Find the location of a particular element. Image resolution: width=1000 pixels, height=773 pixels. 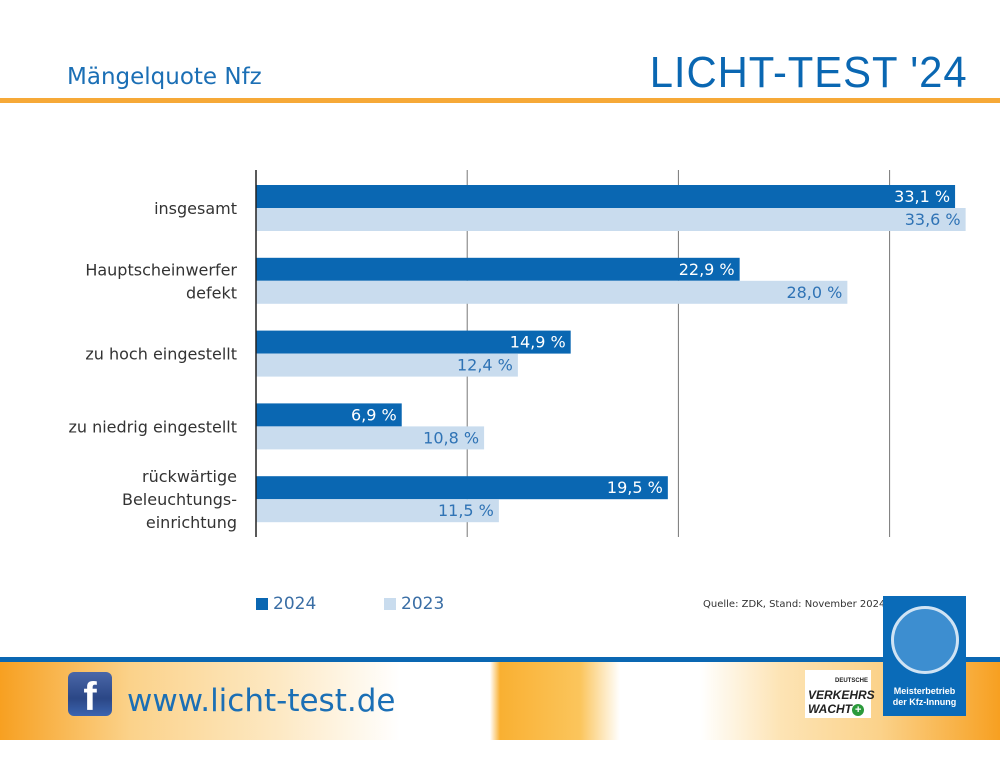

category-label: Hauptscheinwerfer defekt is located at coordinates (161, 281).